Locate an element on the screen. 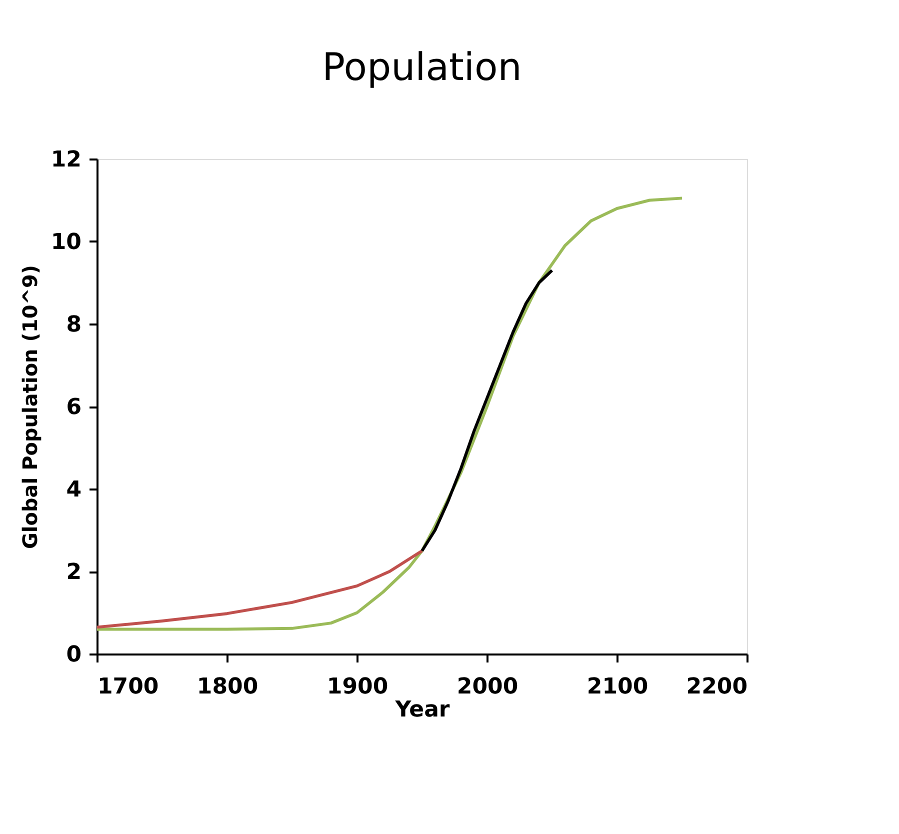 This screenshot has height=834, width=899. y-tick-label: 2 is located at coordinates (74, 572).